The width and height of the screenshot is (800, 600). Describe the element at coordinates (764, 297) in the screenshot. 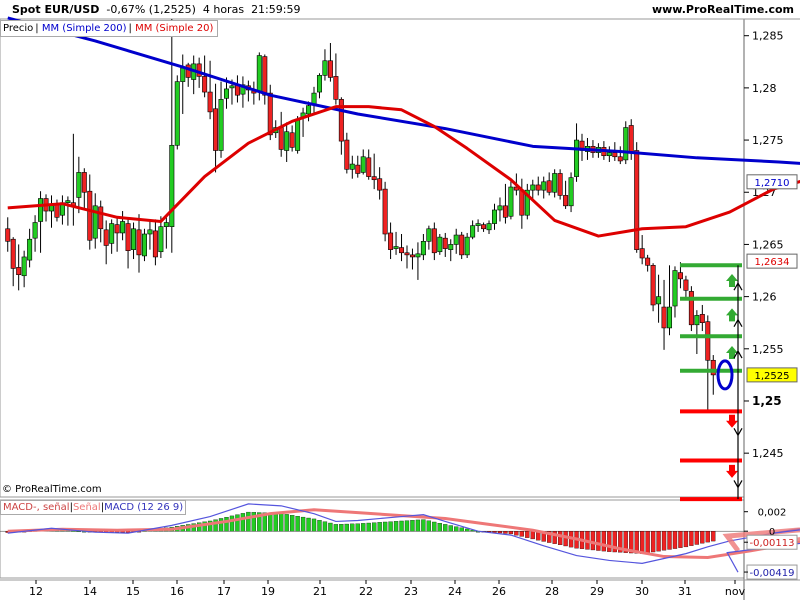

I see `y-tick-label: 1,26` at that location.